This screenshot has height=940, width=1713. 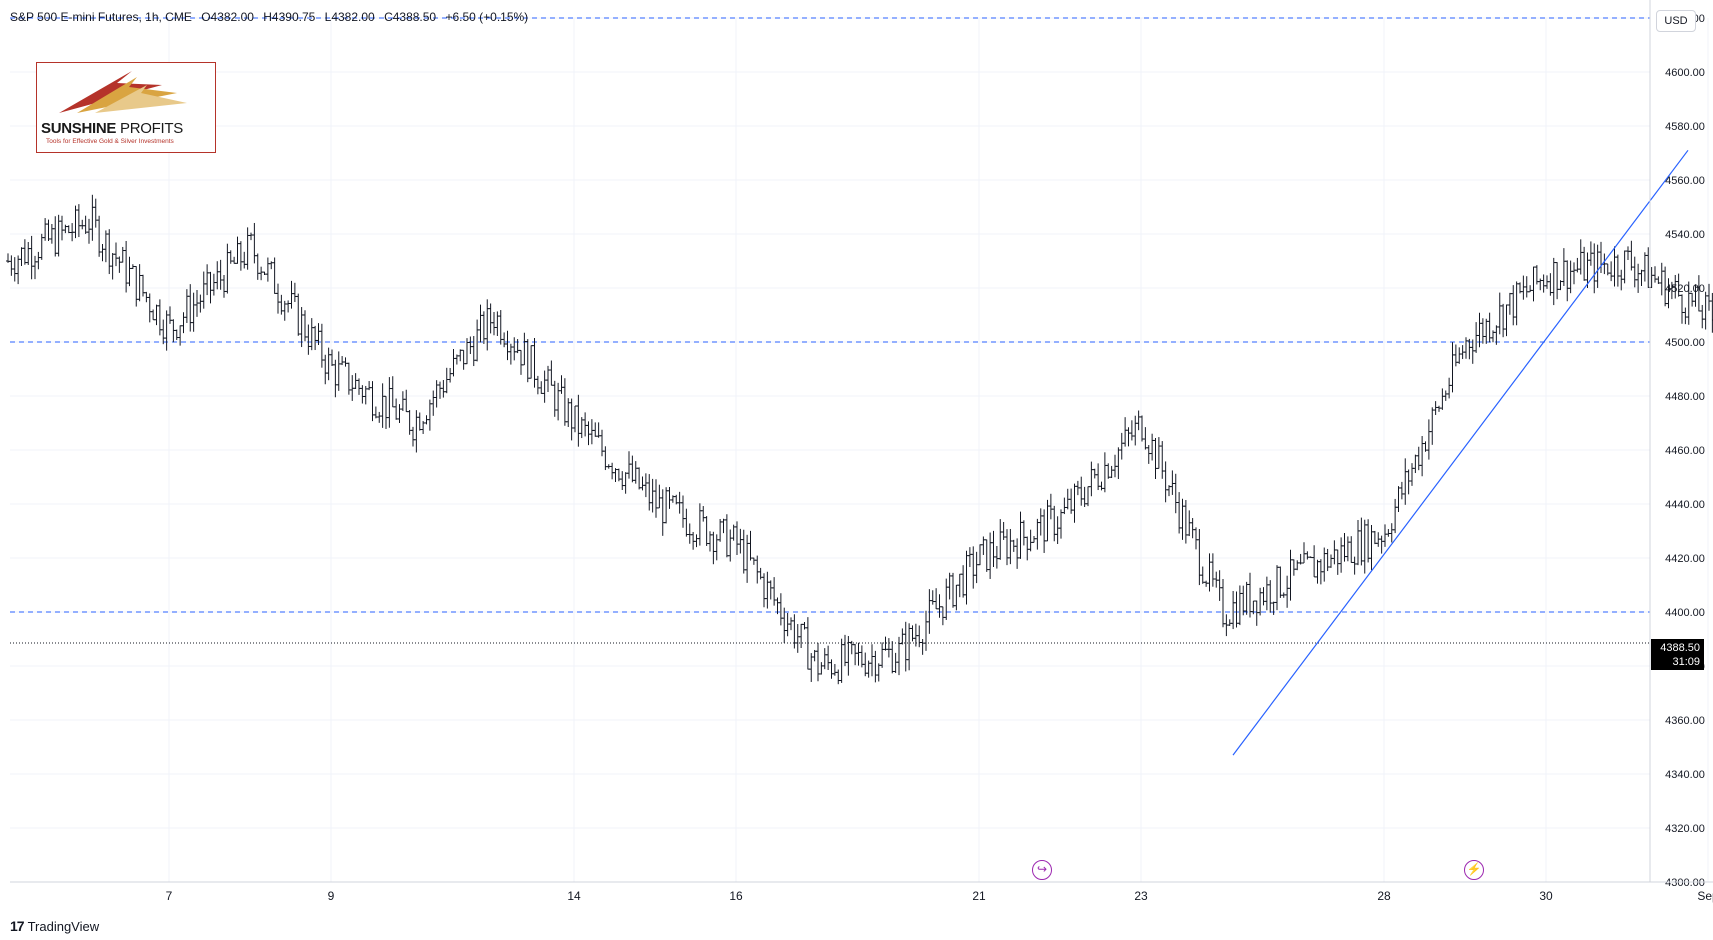 What do you see at coordinates (1676, 21) in the screenshot?
I see `currency-button: USD` at bounding box center [1676, 21].